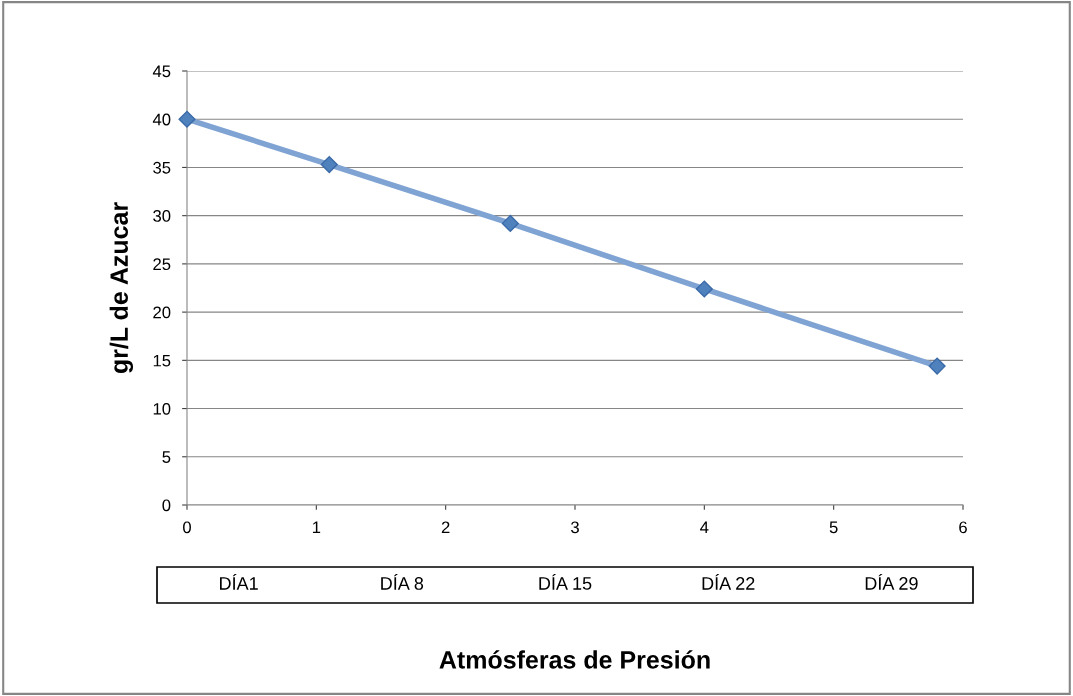  Describe the element at coordinates (162, 264) in the screenshot. I see `y-tick-label: 25` at that location.